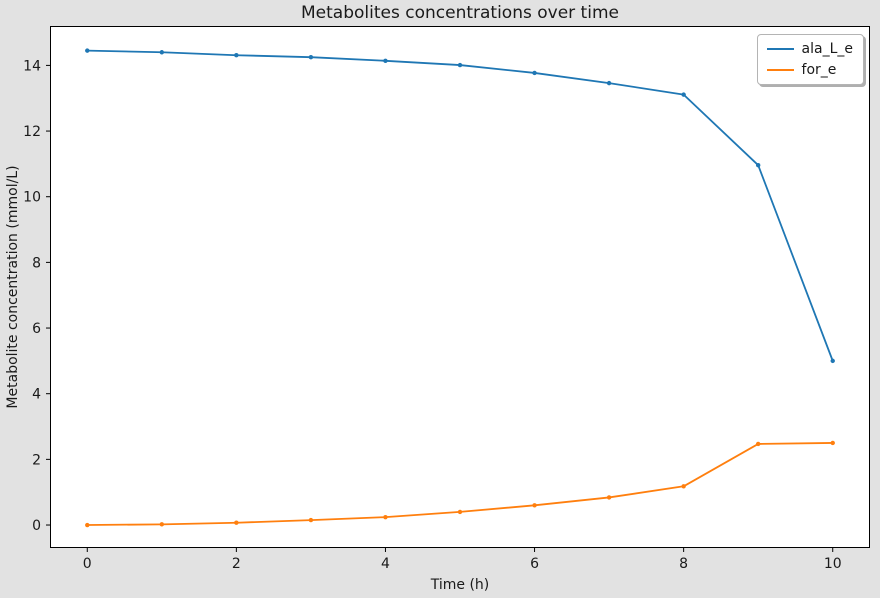 The height and width of the screenshot is (598, 880). What do you see at coordinates (460, 585) in the screenshot?
I see `x-axis-label: Time (h)` at bounding box center [460, 585].